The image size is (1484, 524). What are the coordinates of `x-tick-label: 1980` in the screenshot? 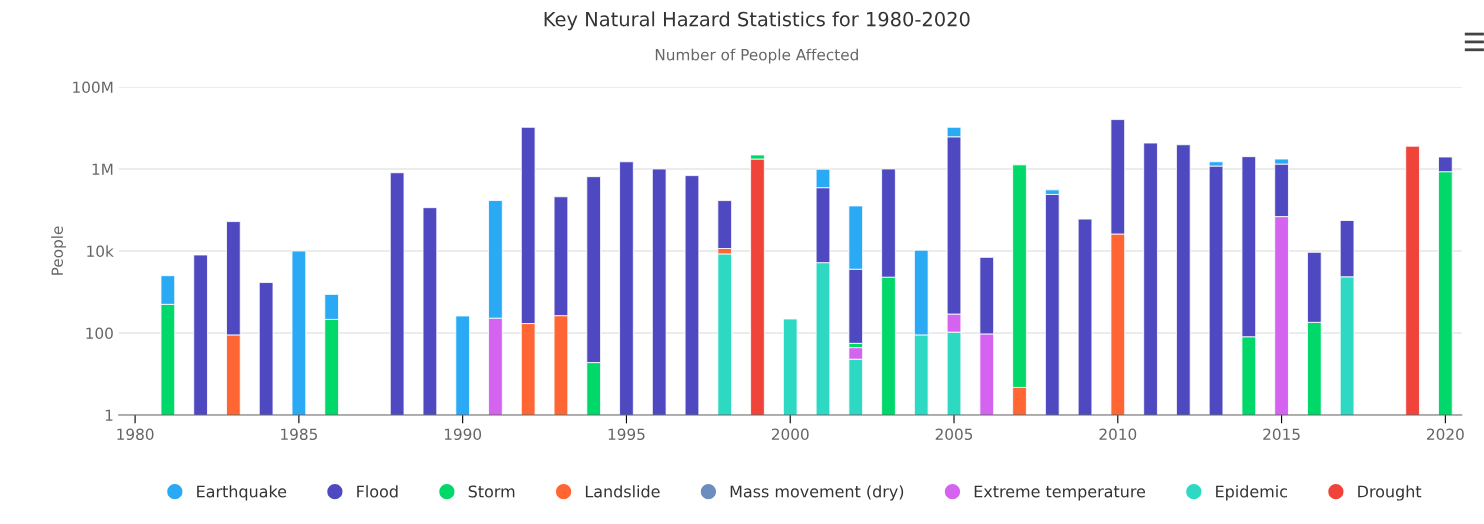 It's located at (135, 434).